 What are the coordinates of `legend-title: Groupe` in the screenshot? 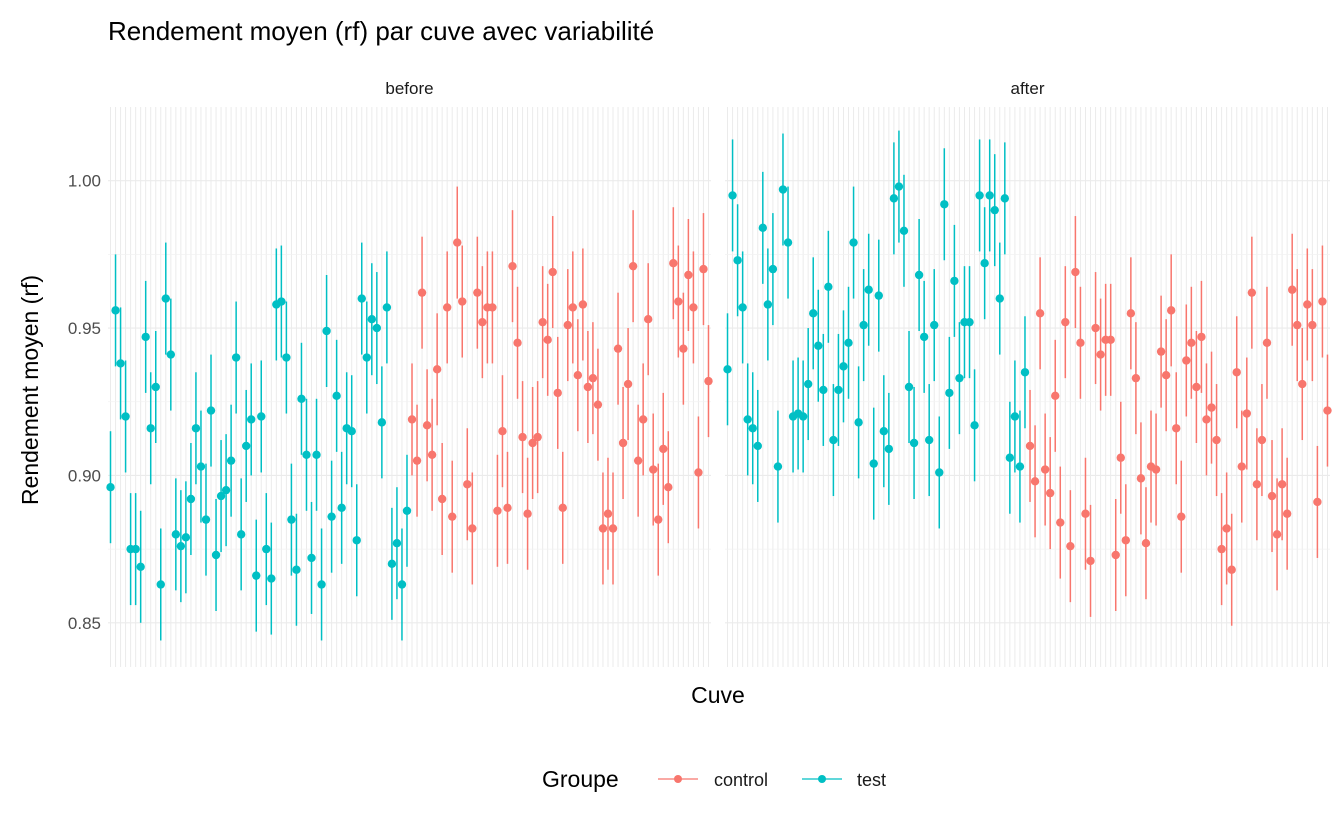 It's located at (580, 779).